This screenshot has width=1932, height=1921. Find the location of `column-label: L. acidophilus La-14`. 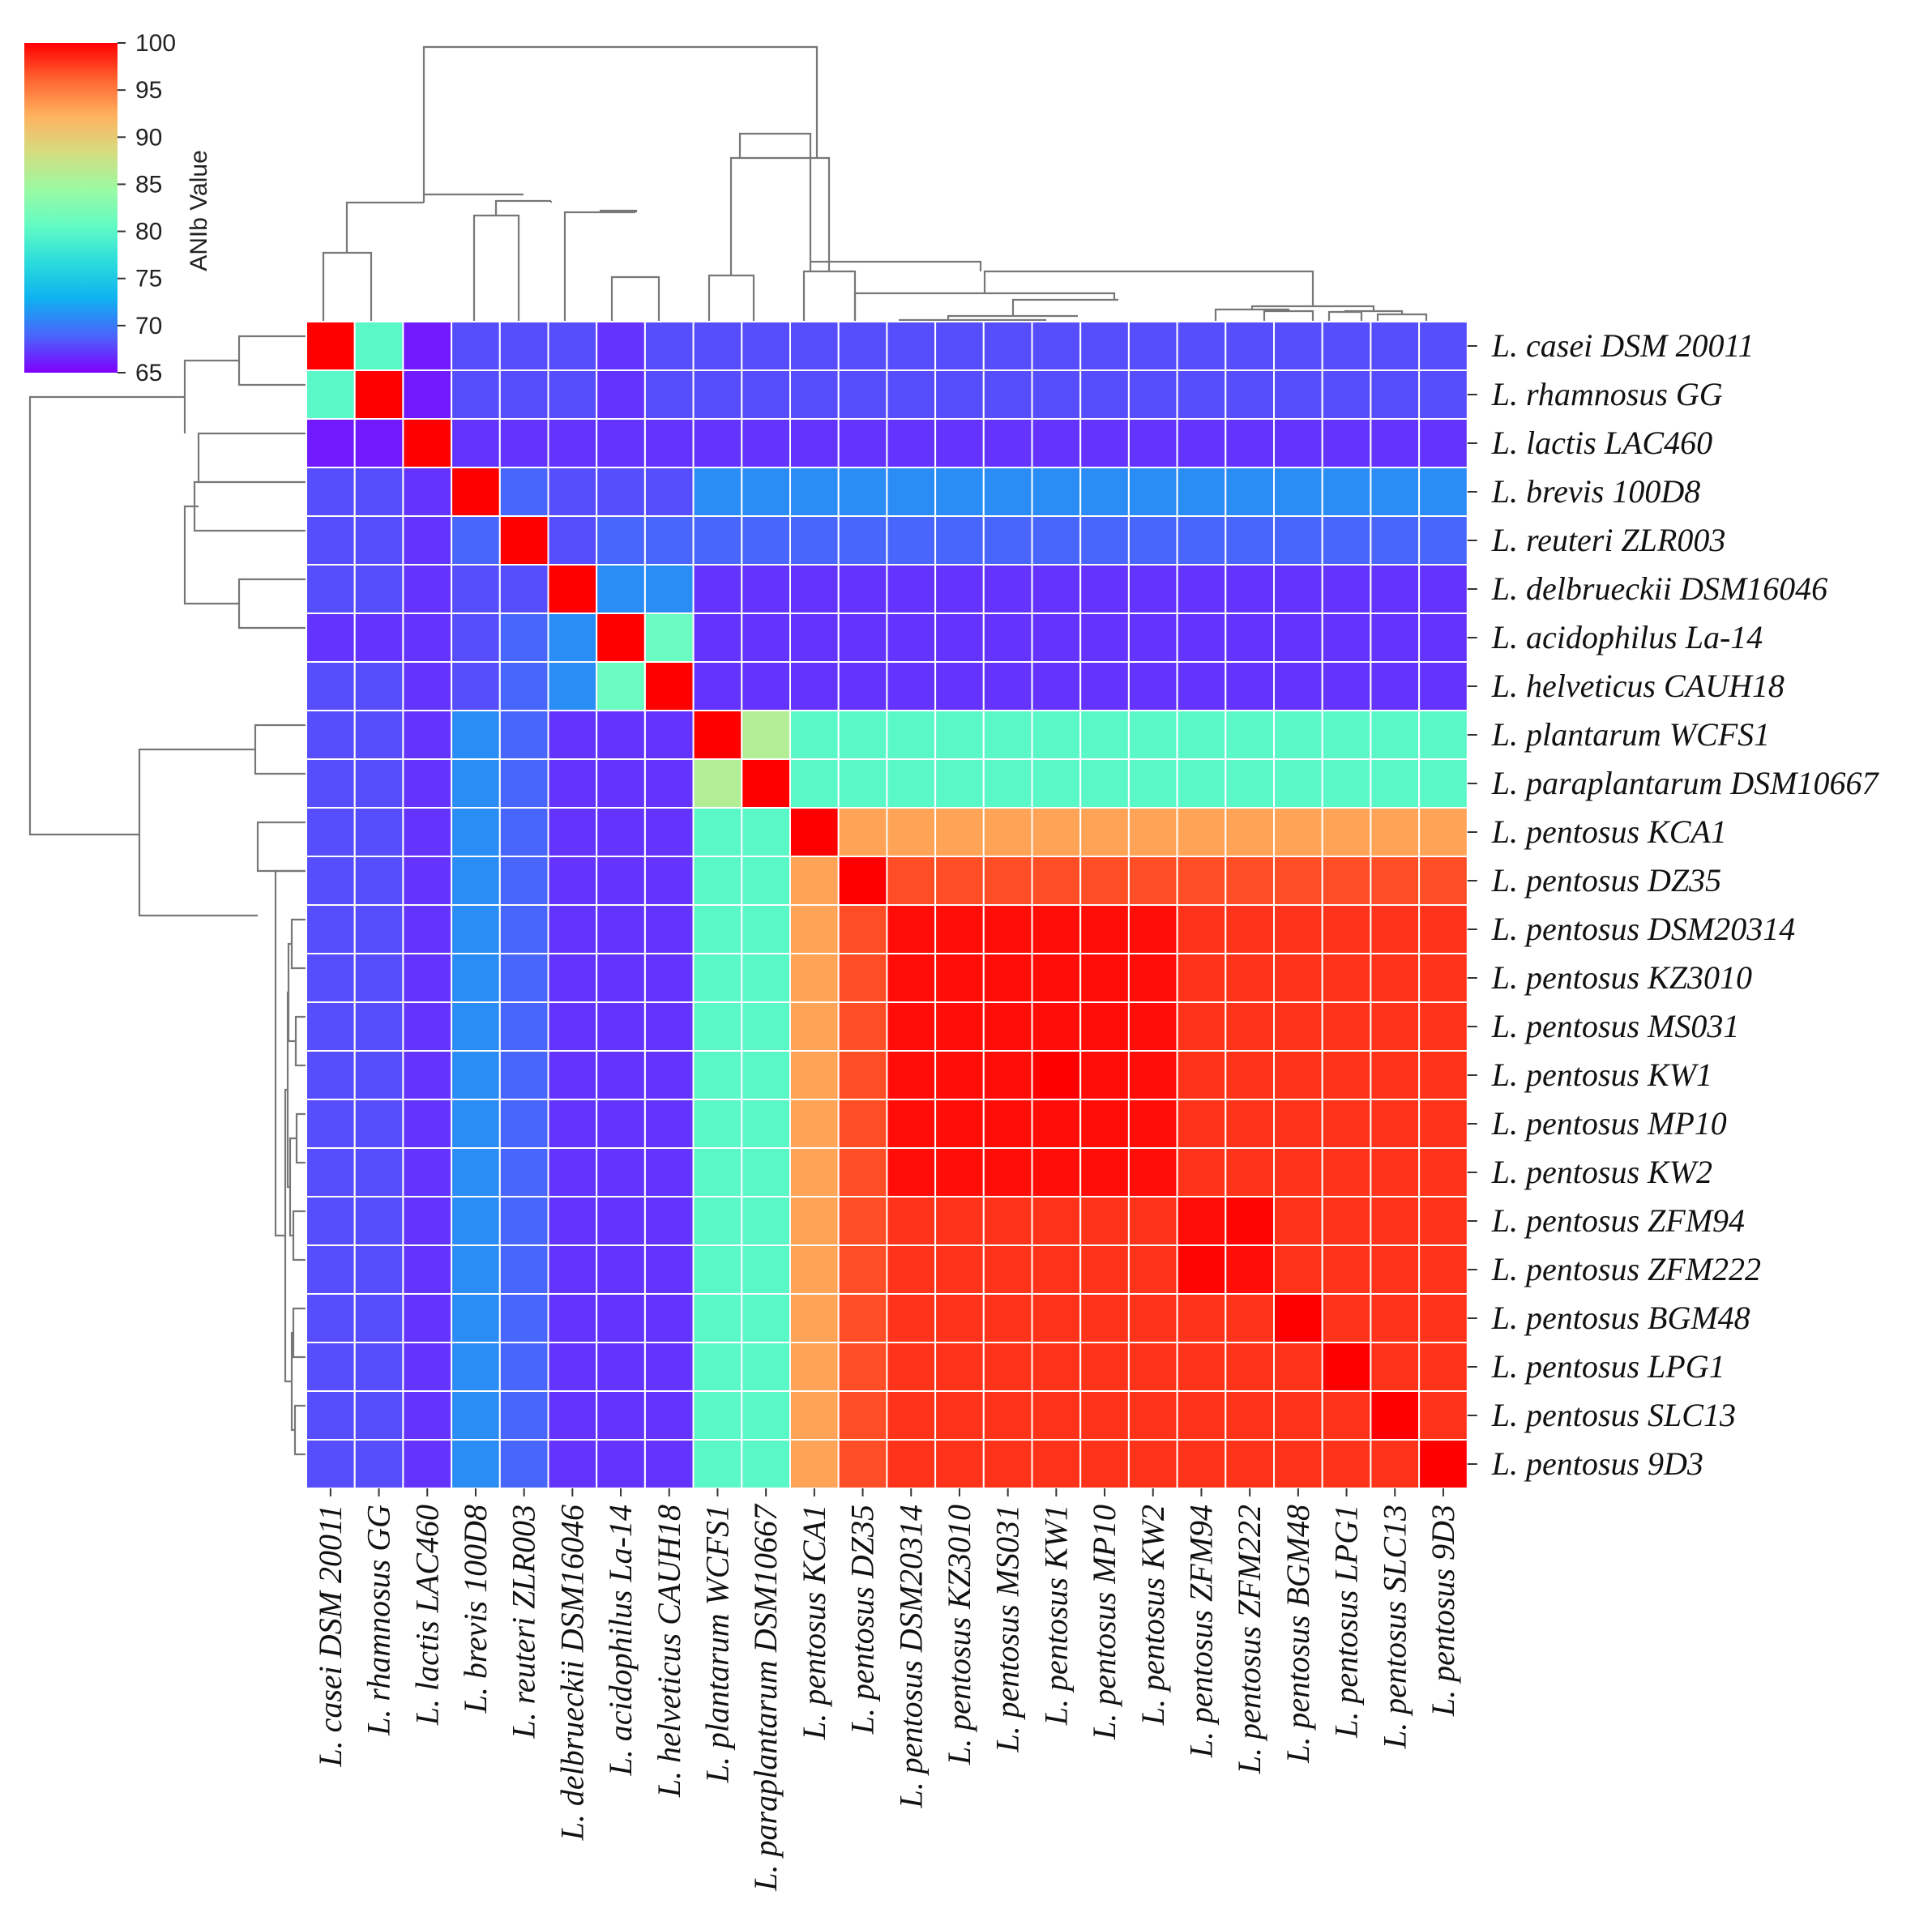

column-label: L. acidophilus La-14 is located at coordinates (620, 1641).